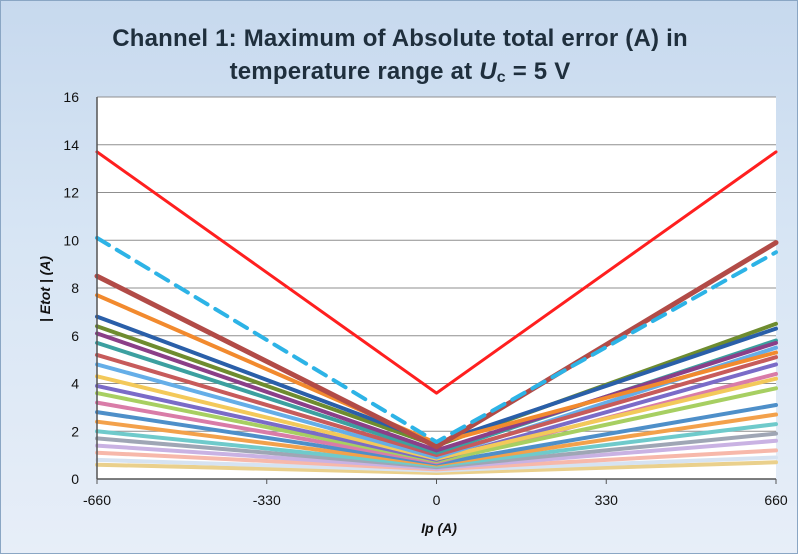 This screenshot has width=798, height=555. What do you see at coordinates (488, 71) in the screenshot?
I see `chart-title-variable: U` at bounding box center [488, 71].